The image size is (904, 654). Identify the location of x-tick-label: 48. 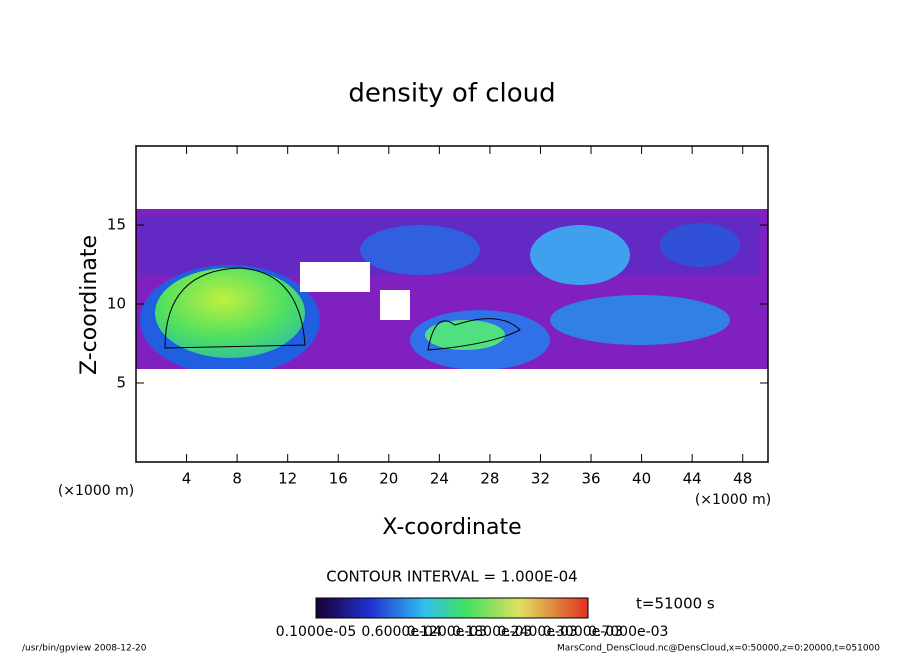
(742, 479).